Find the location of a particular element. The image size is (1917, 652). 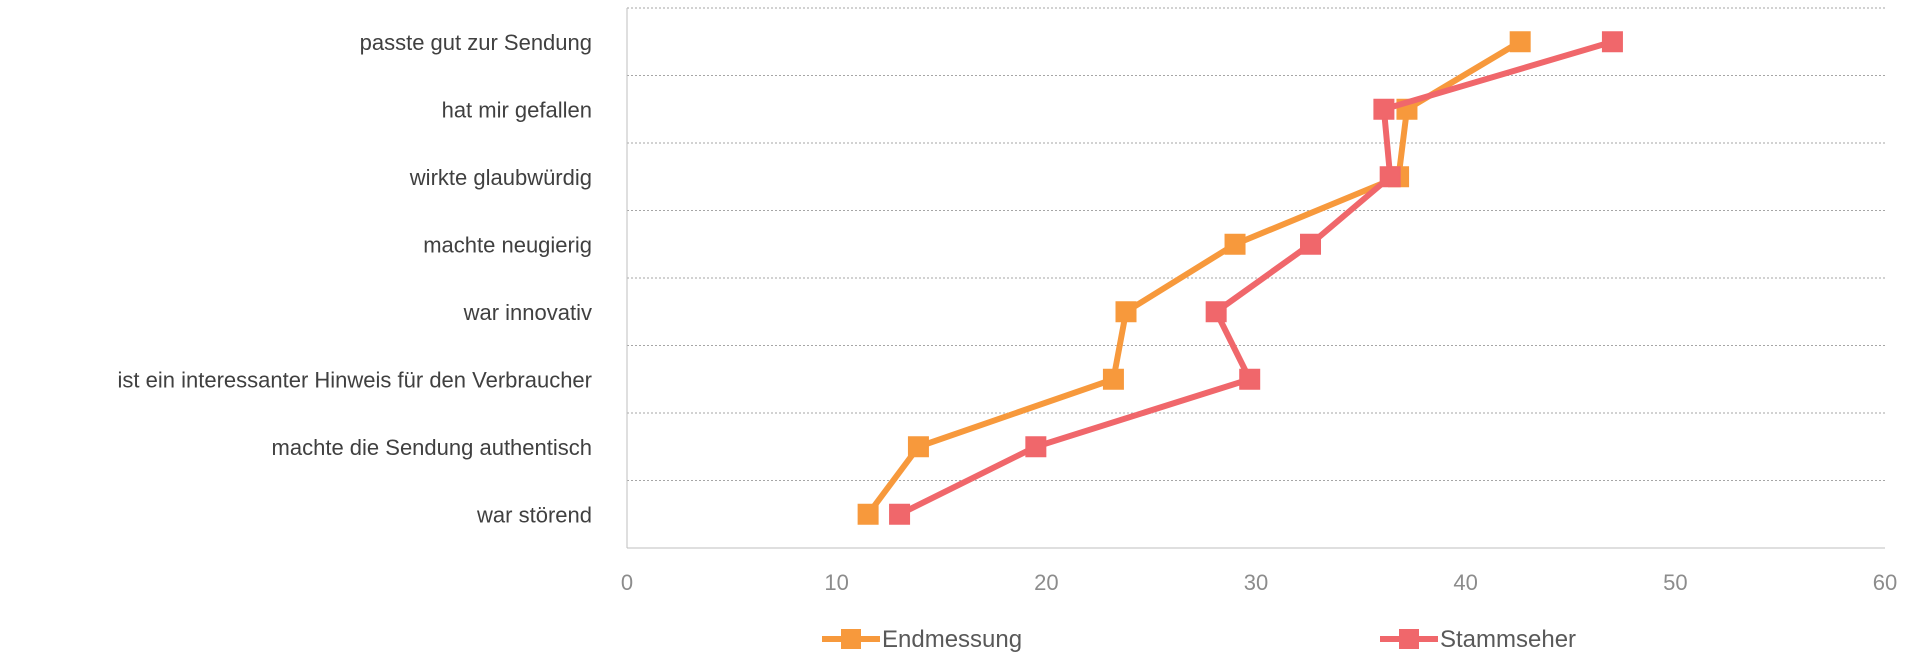

x-tick-label: 10 is located at coordinates (836, 582).